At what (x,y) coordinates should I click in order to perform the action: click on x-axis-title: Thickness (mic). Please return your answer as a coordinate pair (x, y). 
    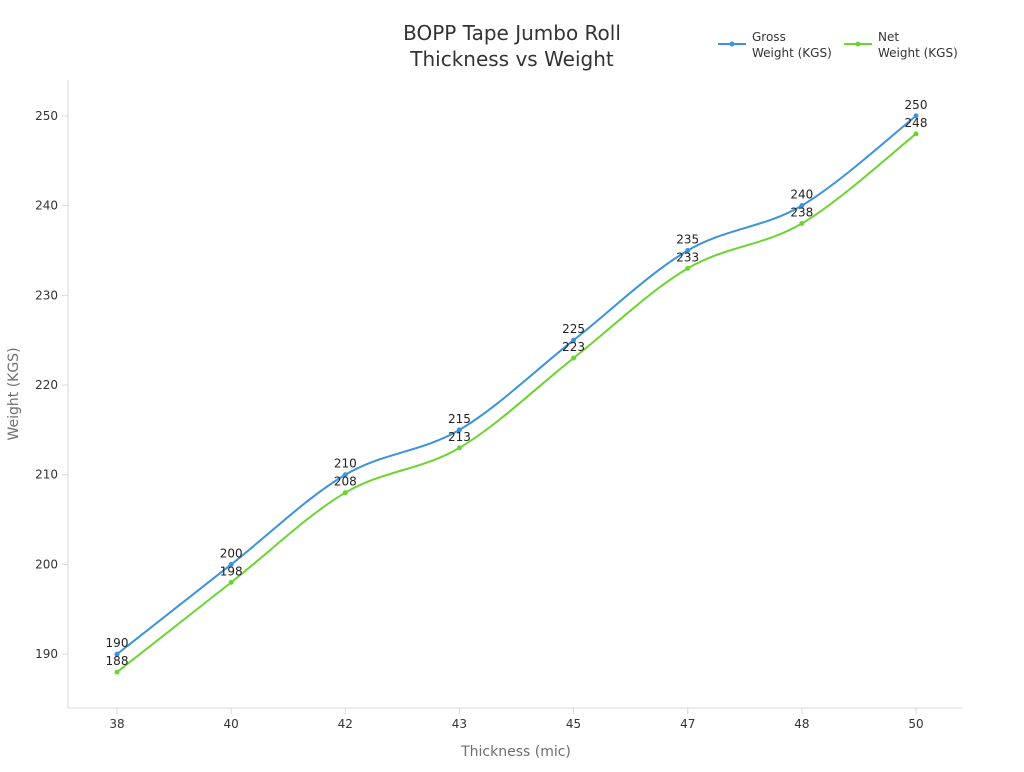
    Looking at the image, I should click on (515, 752).